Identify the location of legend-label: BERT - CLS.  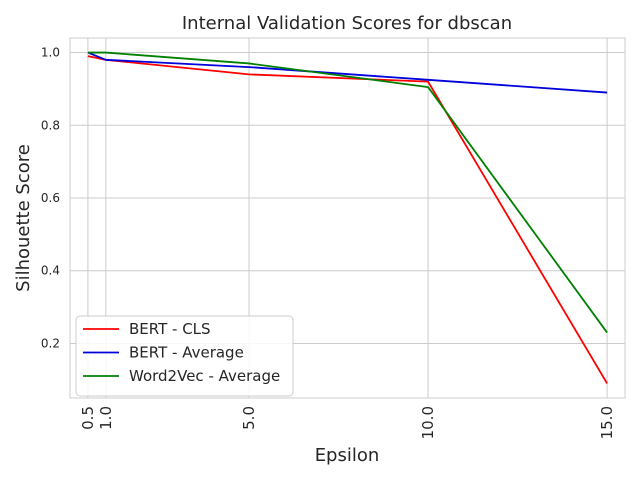
(170, 329).